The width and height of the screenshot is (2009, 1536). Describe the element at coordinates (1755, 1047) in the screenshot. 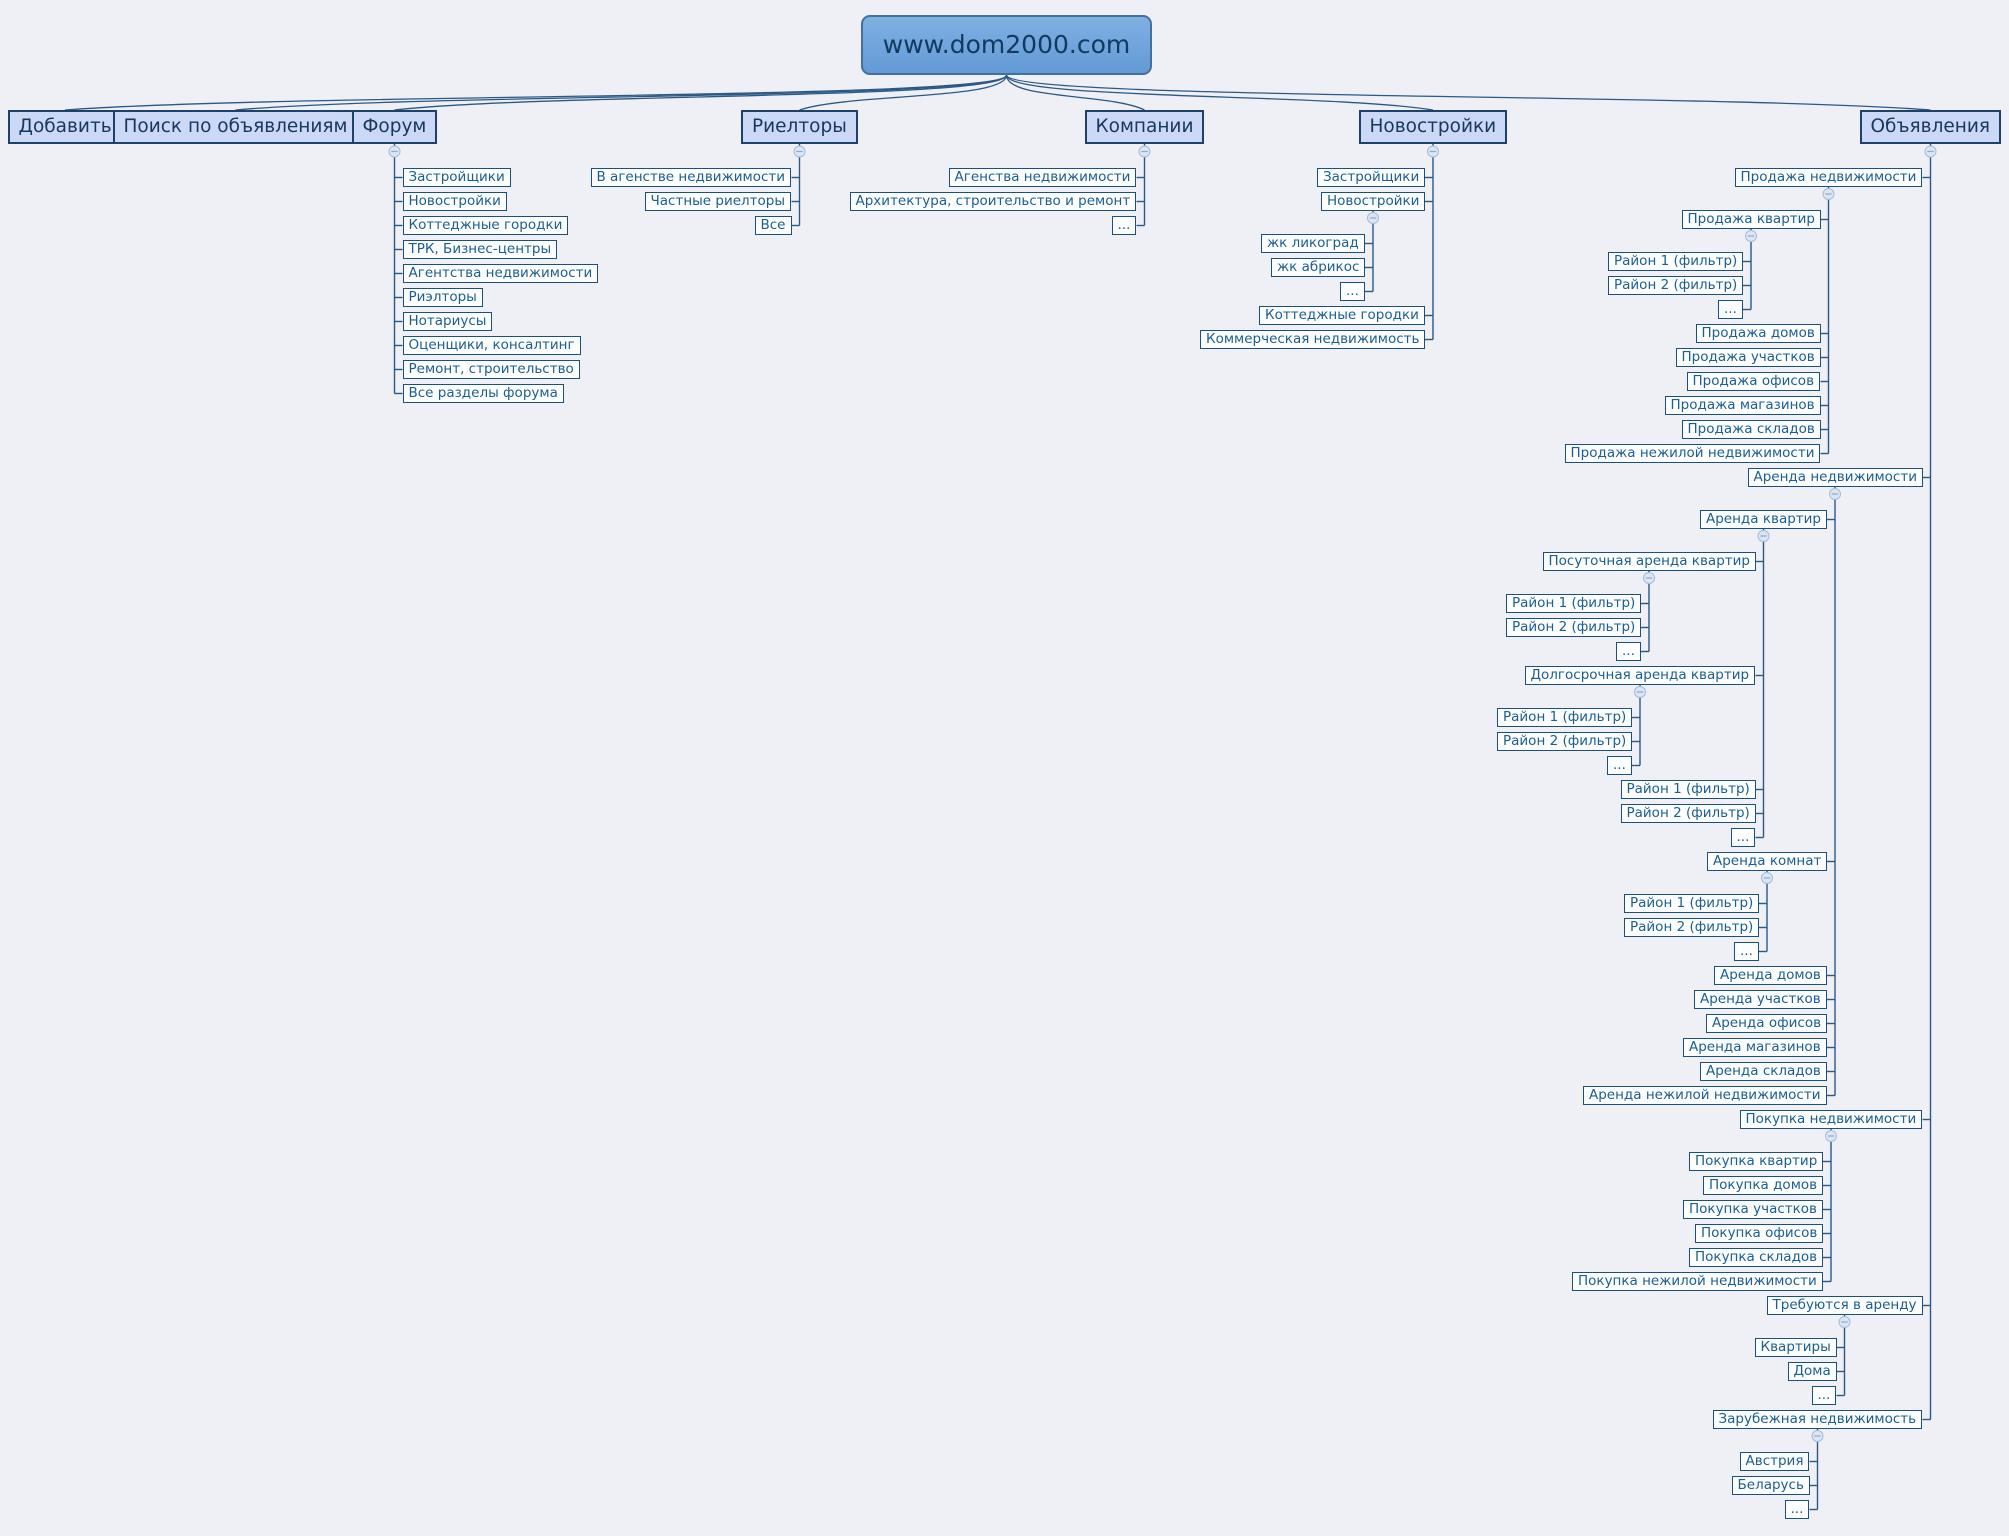

I see `tree-node: Аренда магазинов` at that location.